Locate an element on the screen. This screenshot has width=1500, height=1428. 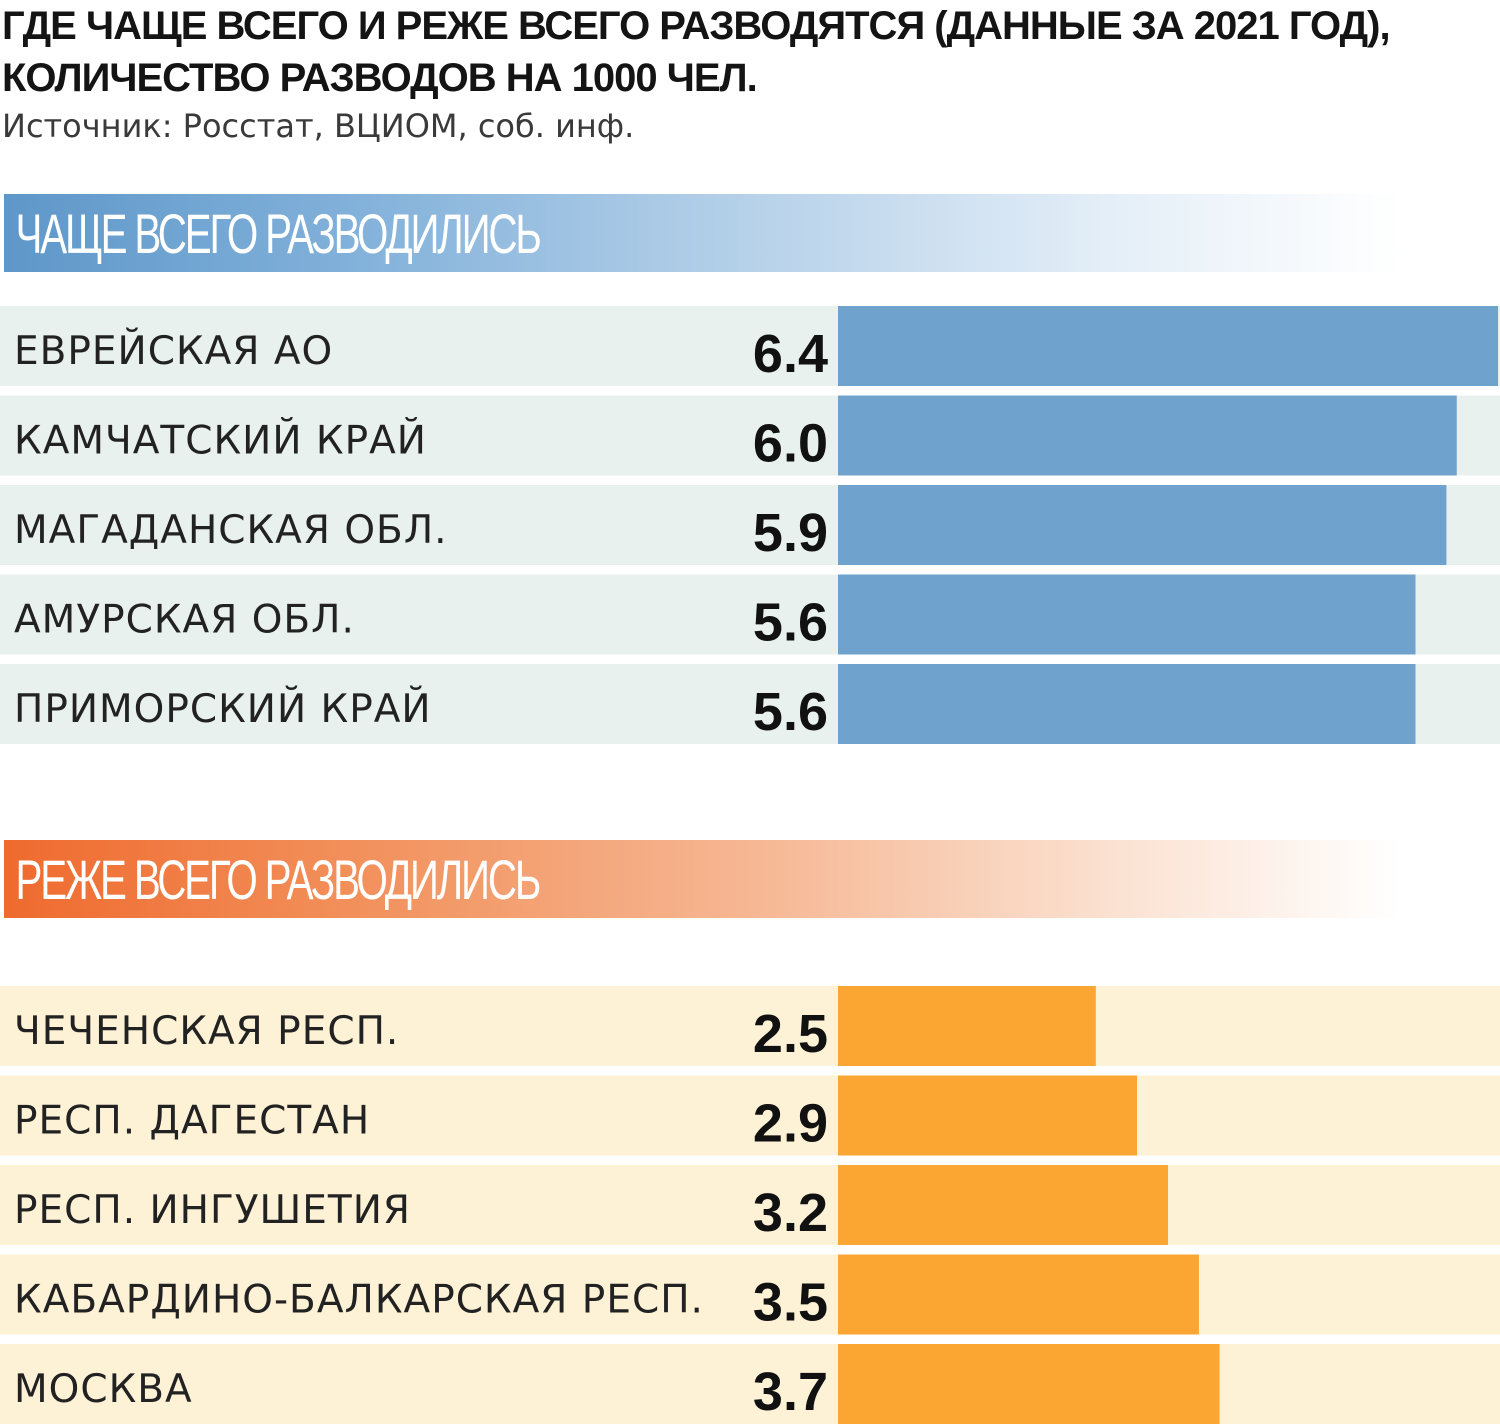
value-label: 3.2 is located at coordinates (790, 1213).